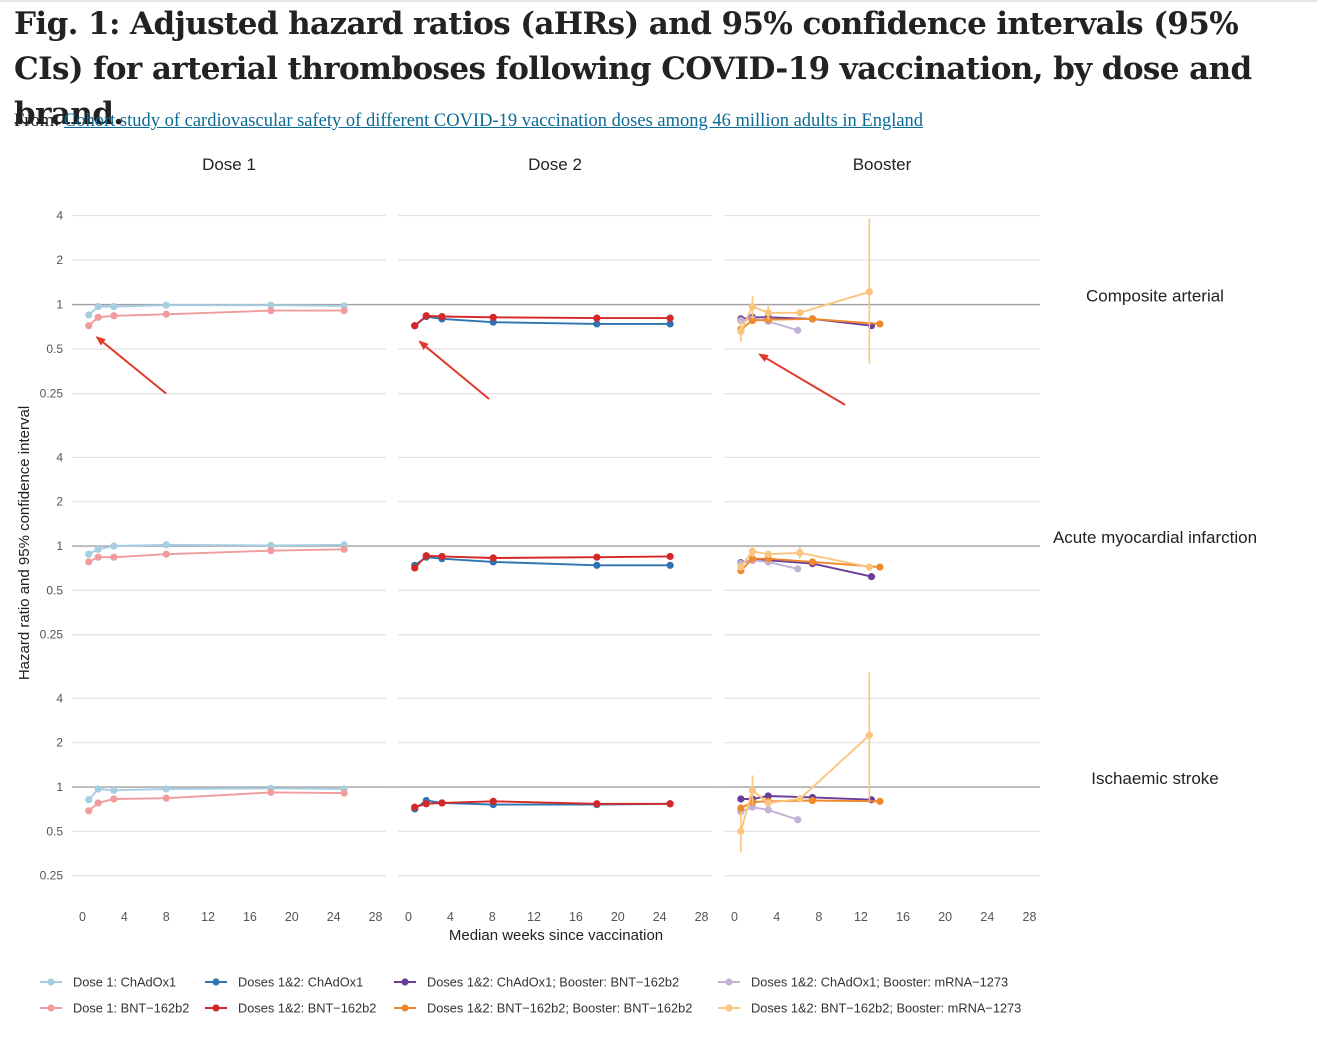 Image resolution: width=1317 pixels, height=1040 pixels. I want to click on column-label-dose-2: Dose 2, so click(555, 164).